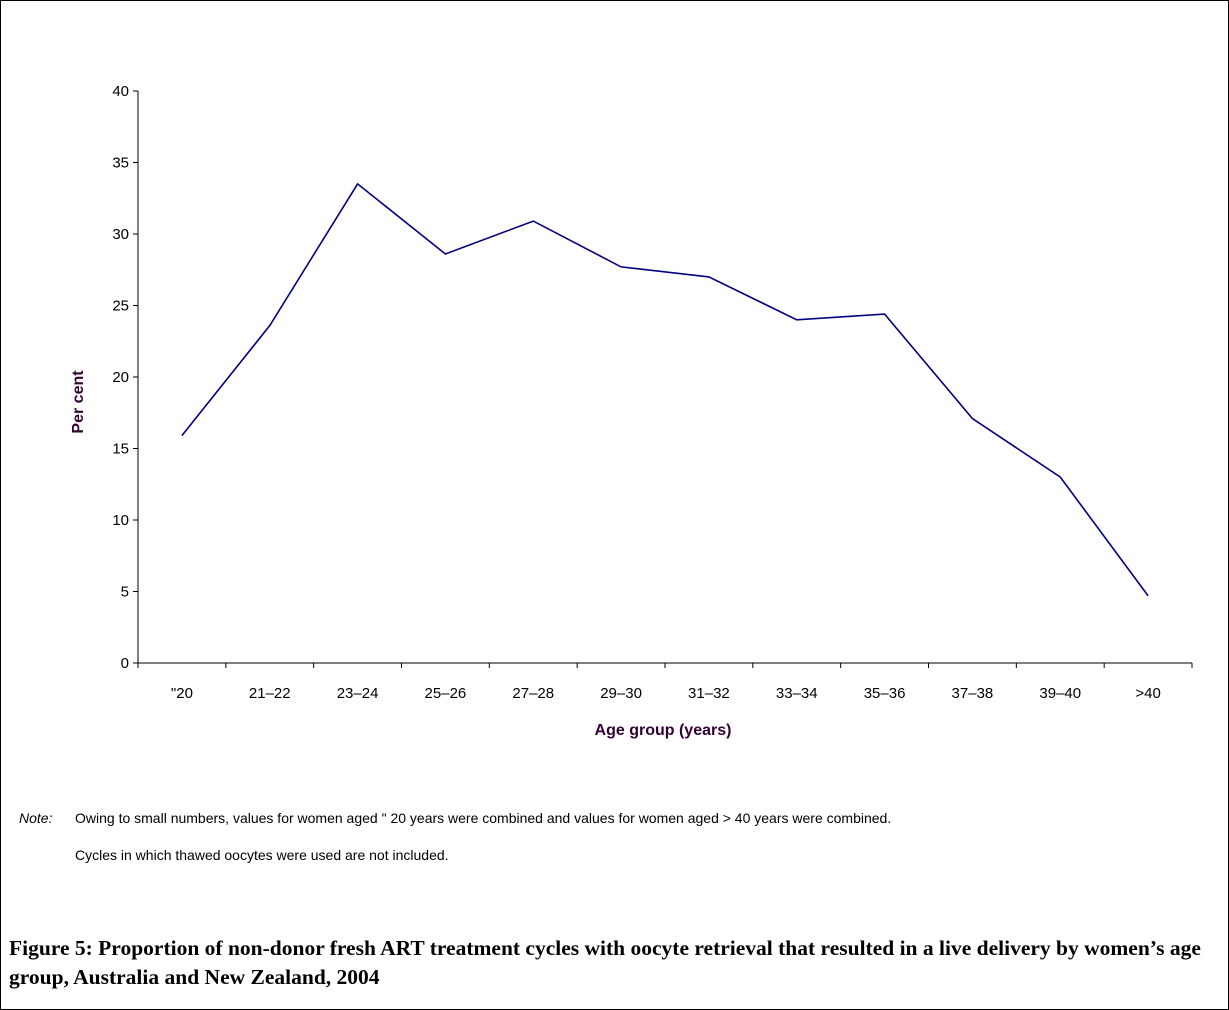 The image size is (1229, 1010). What do you see at coordinates (120, 306) in the screenshot?
I see `y-tick-label: 25` at bounding box center [120, 306].